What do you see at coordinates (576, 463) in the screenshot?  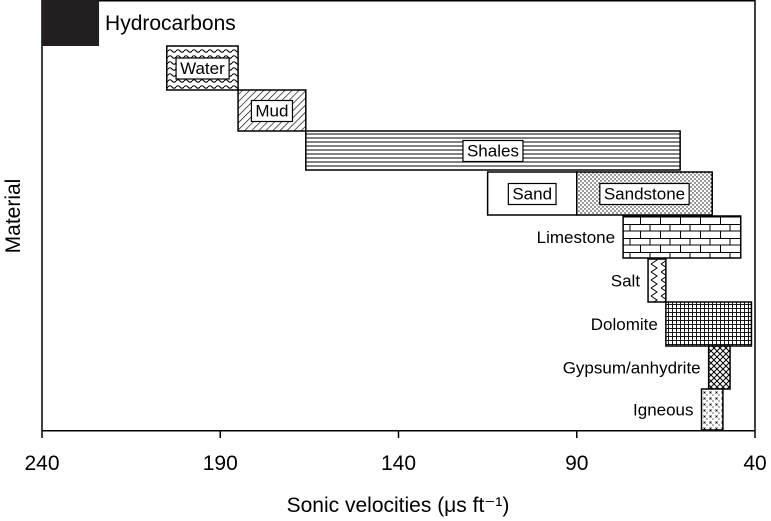 I see `x-tick-label: 90` at bounding box center [576, 463].